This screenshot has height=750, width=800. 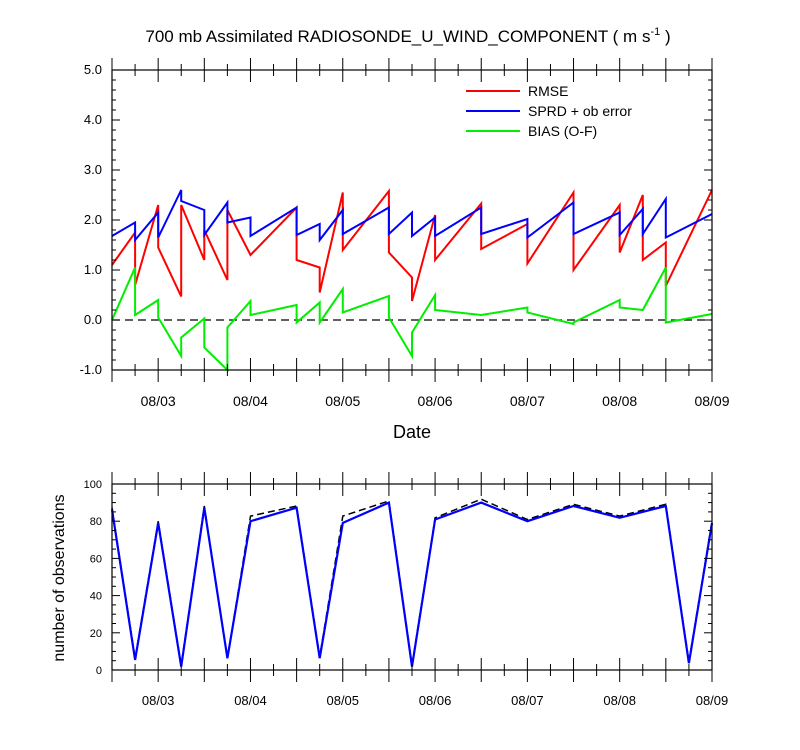 What do you see at coordinates (412, 245) in the screenshot?
I see `series-line-rmse` at bounding box center [412, 245].